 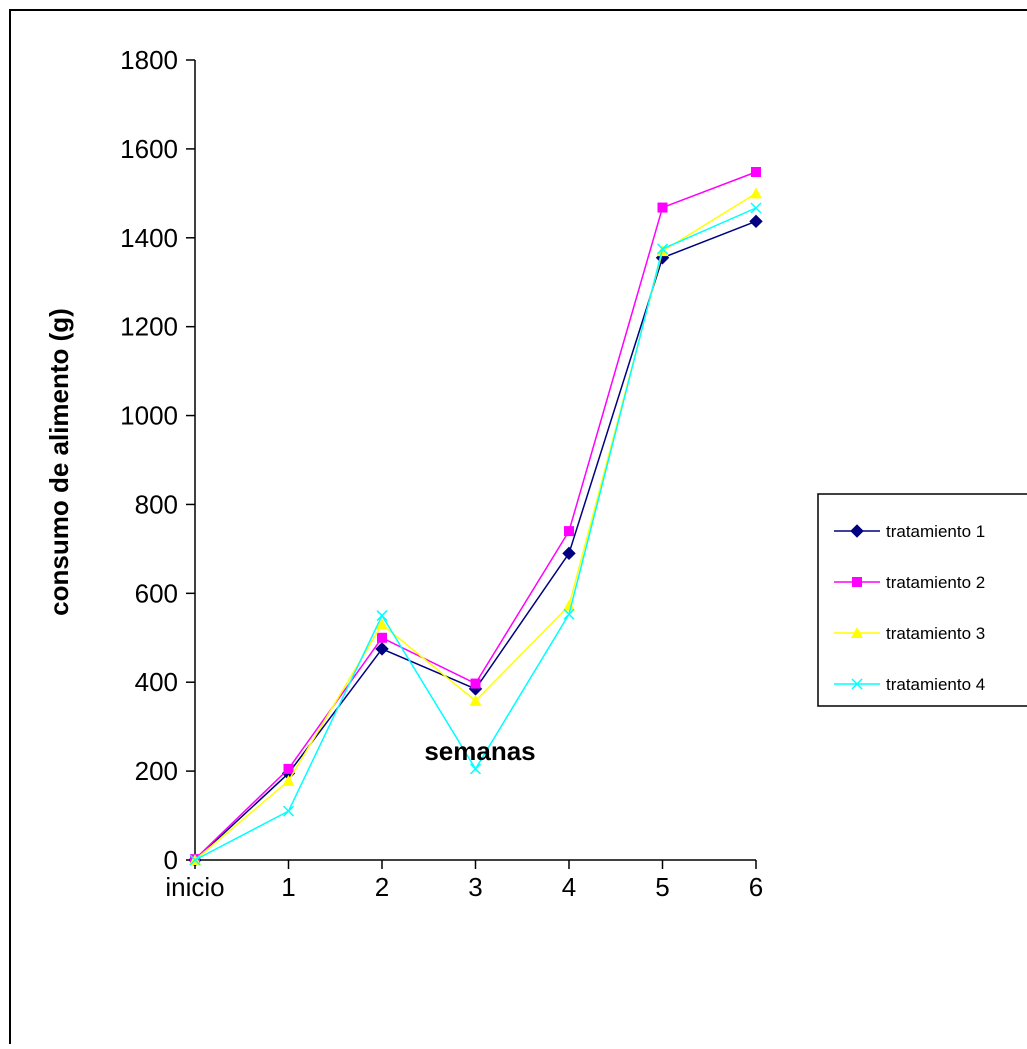 I want to click on legend-item: tratamiento 3, so click(x=909, y=633).